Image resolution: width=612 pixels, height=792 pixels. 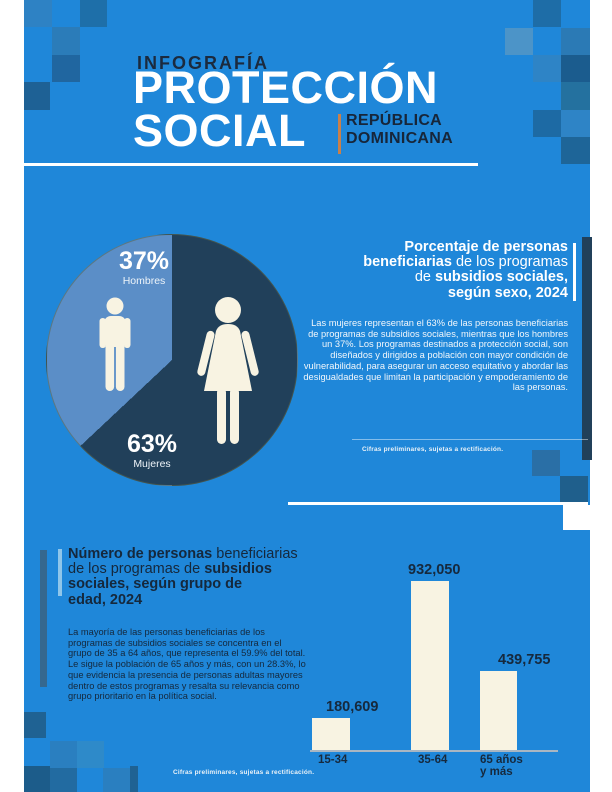 What do you see at coordinates (434, 570) in the screenshot?
I see `bar-value-label: 932,050` at bounding box center [434, 570].